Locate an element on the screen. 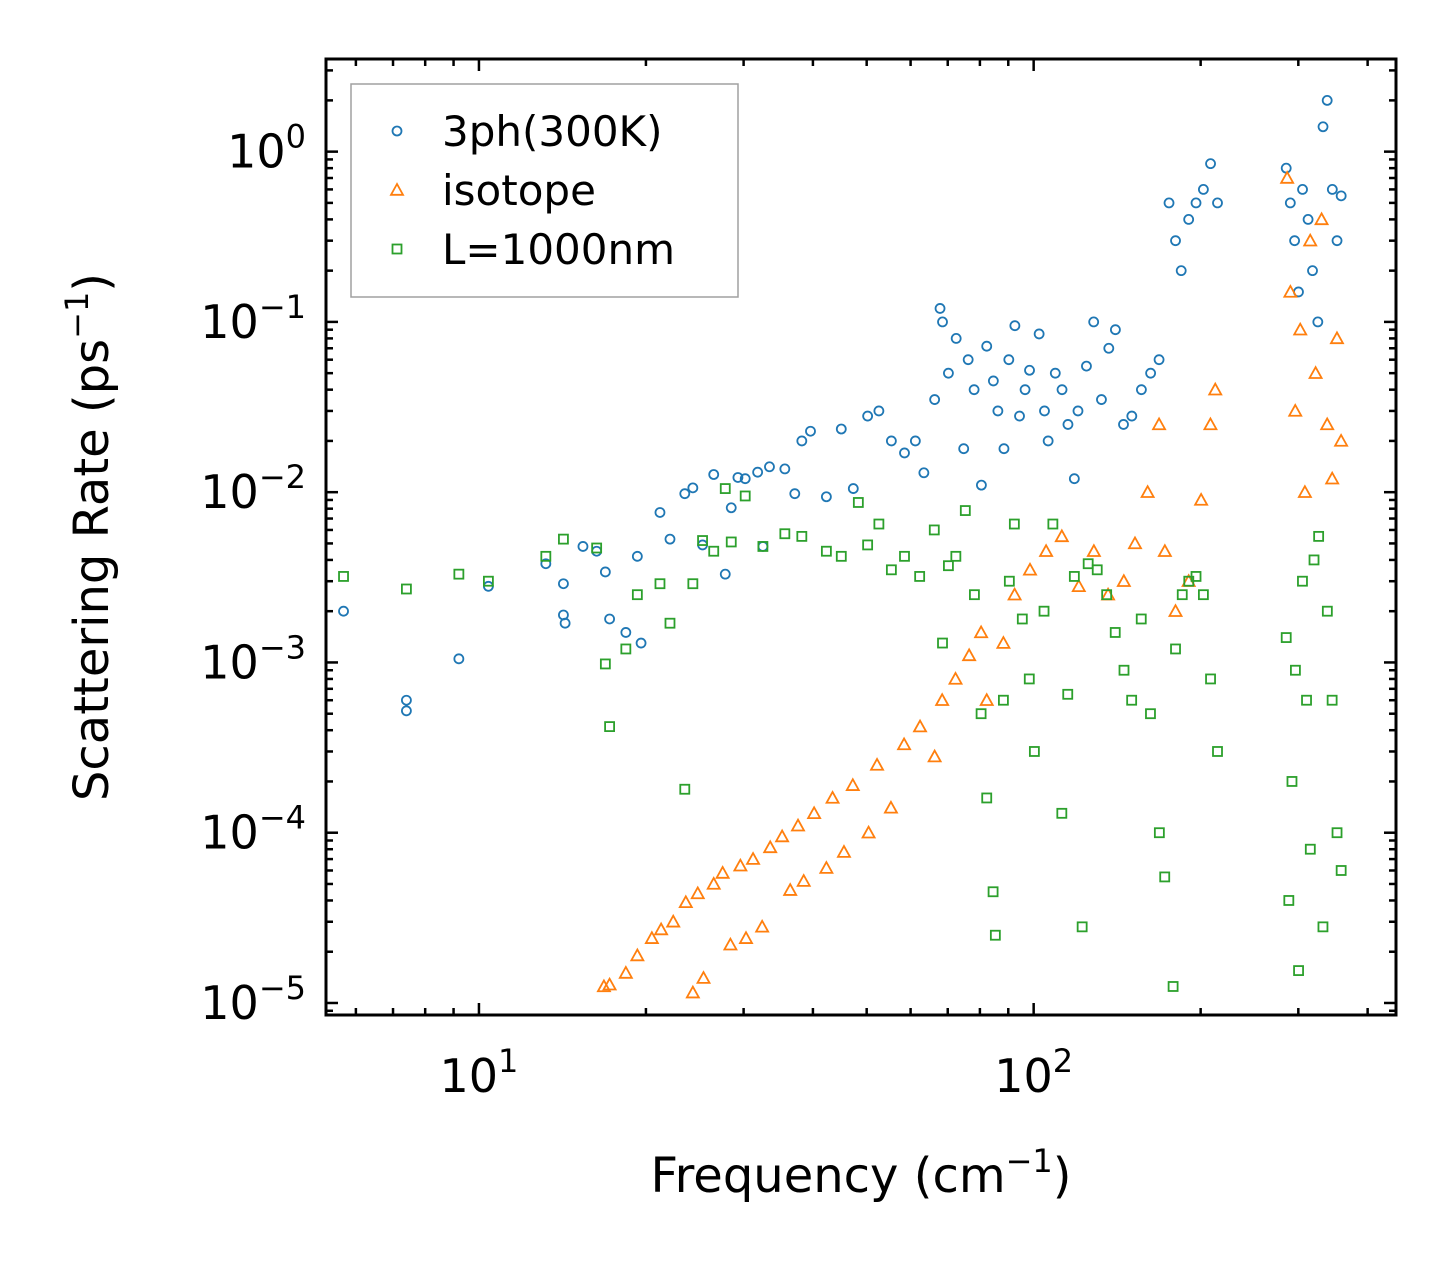 This screenshot has width=1455, height=1265. y-tick-label: 10⁻⁴ is located at coordinates (253, 829).